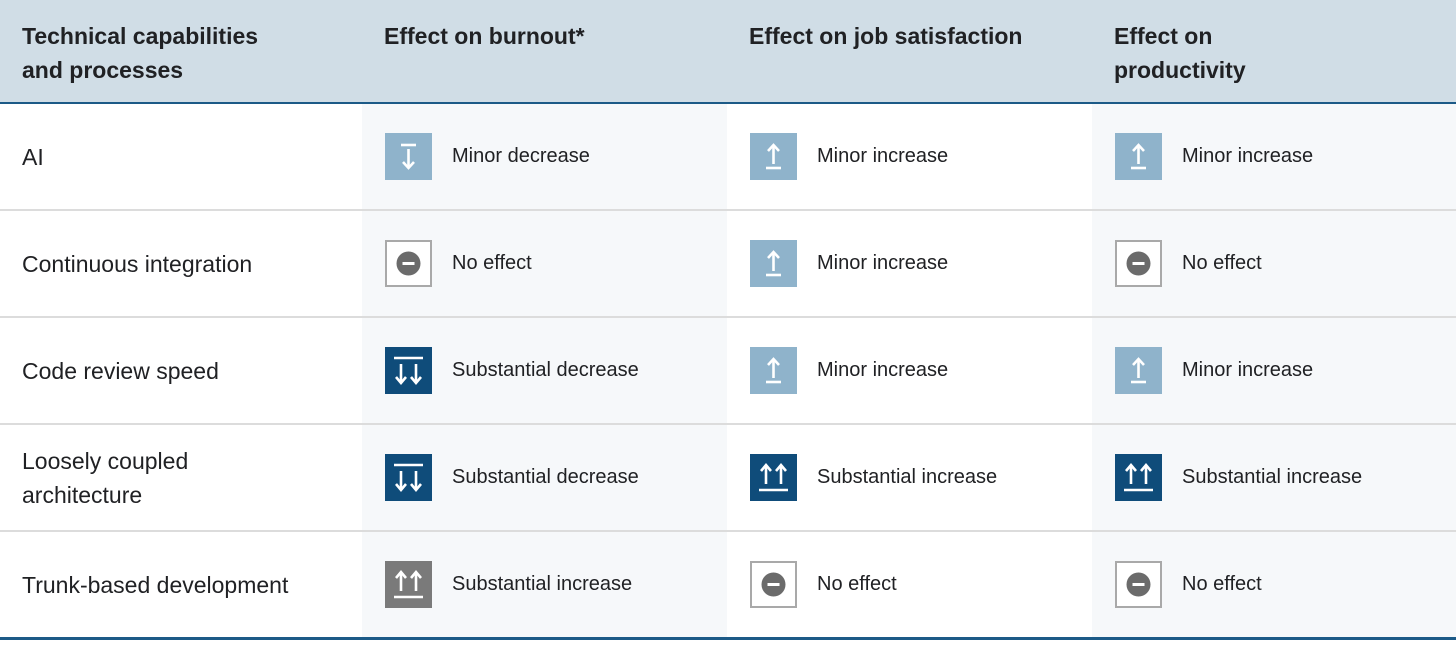  What do you see at coordinates (544, 52) in the screenshot?
I see `header-cell: Effect on burnout*` at bounding box center [544, 52].